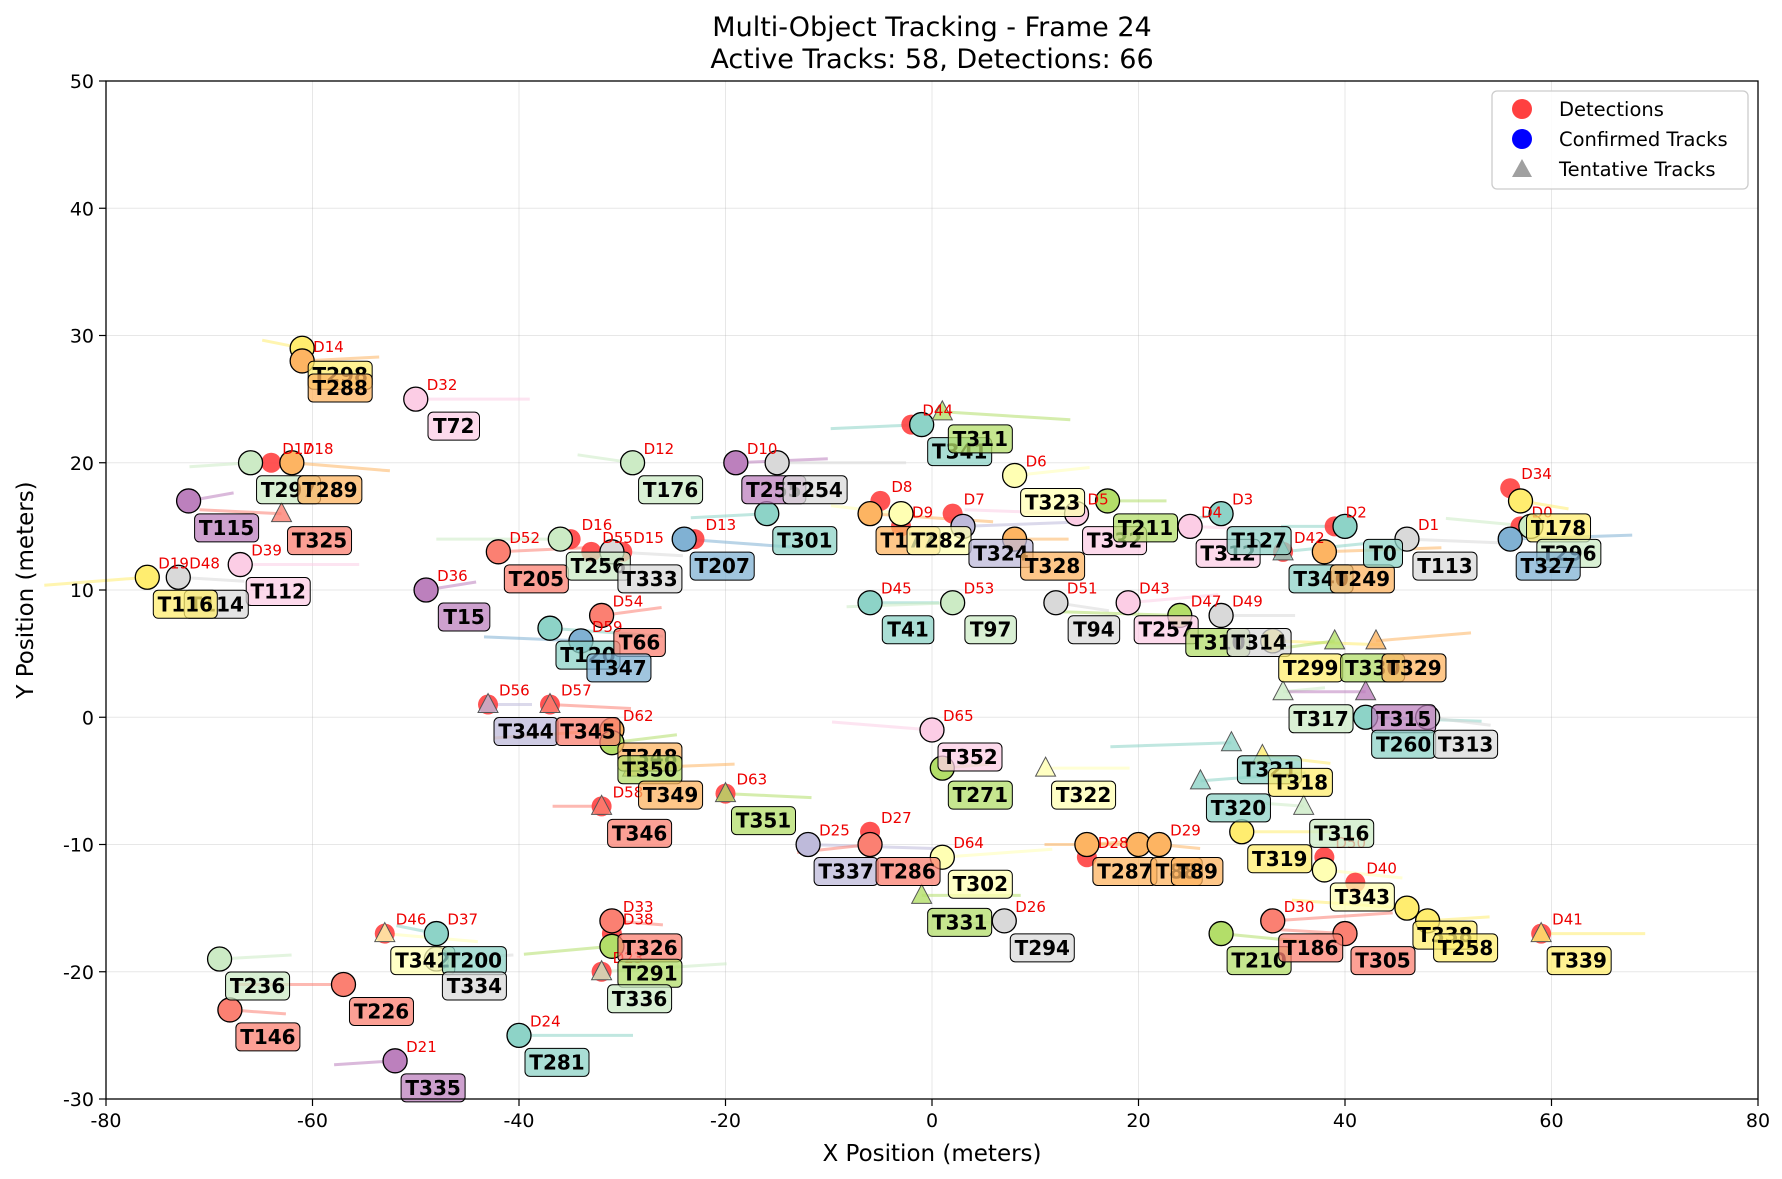  I want to click on track-label: T97, so click(990, 630).